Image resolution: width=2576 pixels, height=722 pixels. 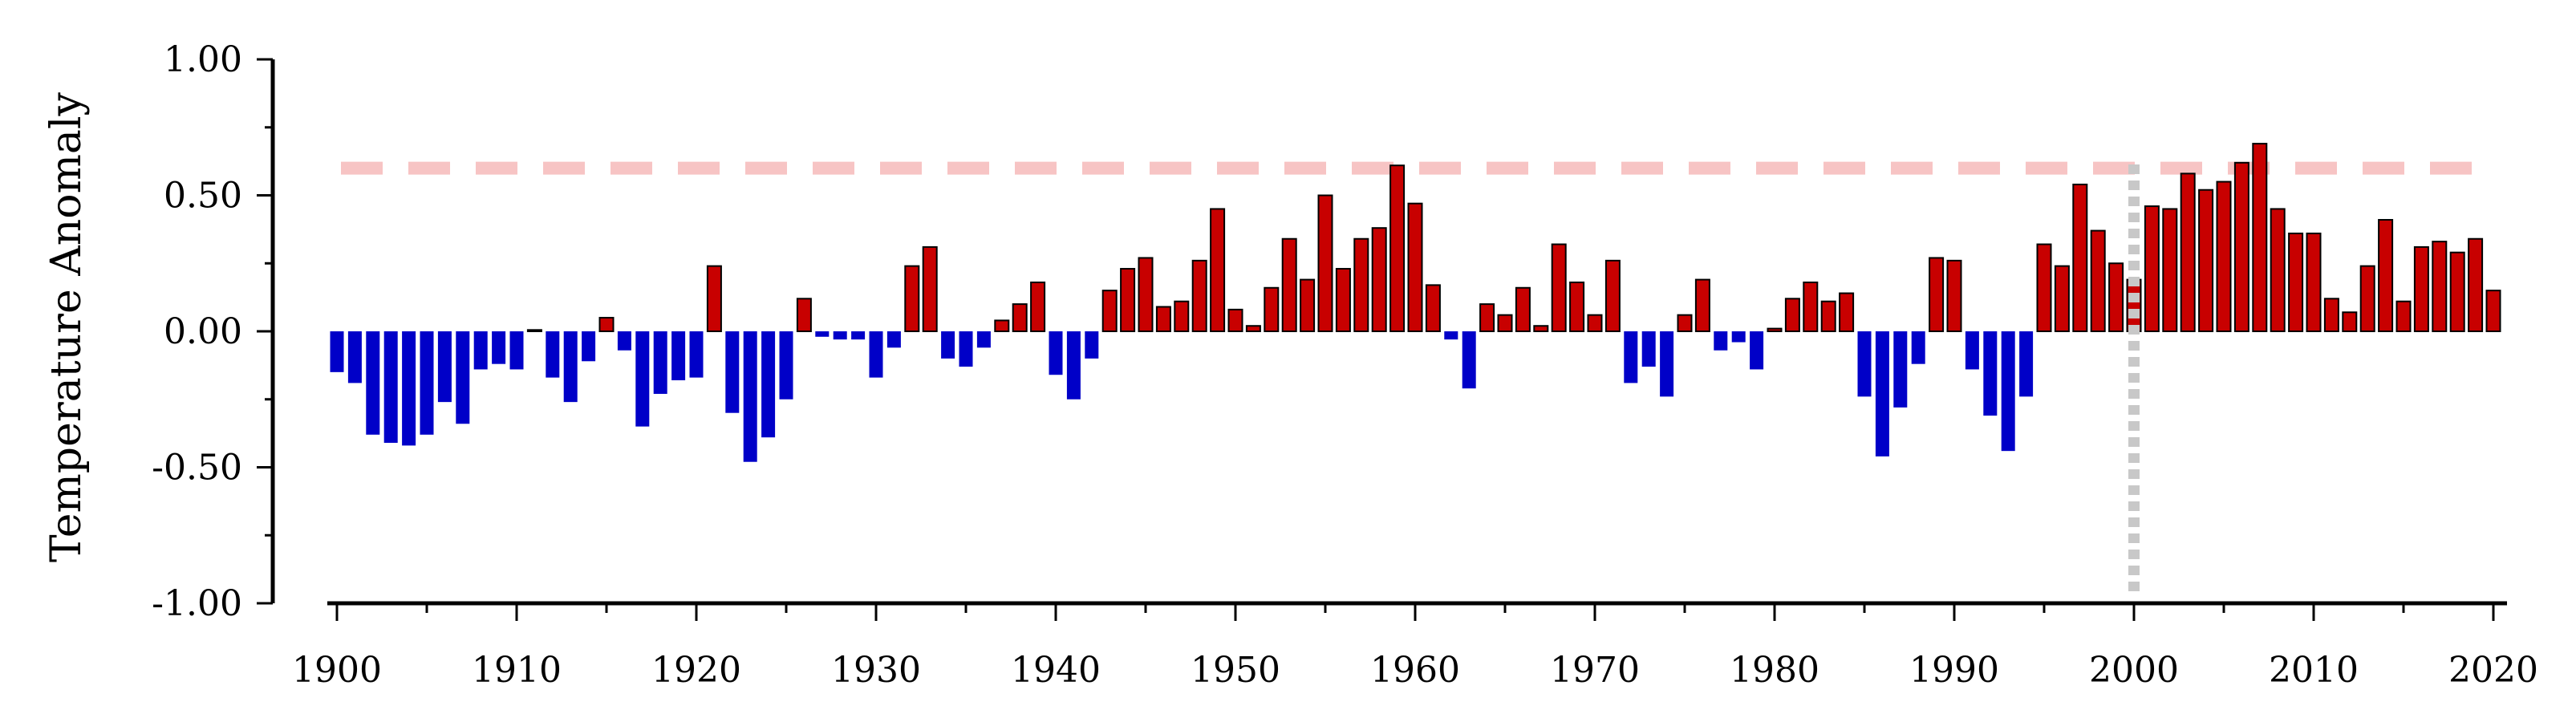 What do you see at coordinates (1002, 326) in the screenshot?
I see `bar-1937` at bounding box center [1002, 326].